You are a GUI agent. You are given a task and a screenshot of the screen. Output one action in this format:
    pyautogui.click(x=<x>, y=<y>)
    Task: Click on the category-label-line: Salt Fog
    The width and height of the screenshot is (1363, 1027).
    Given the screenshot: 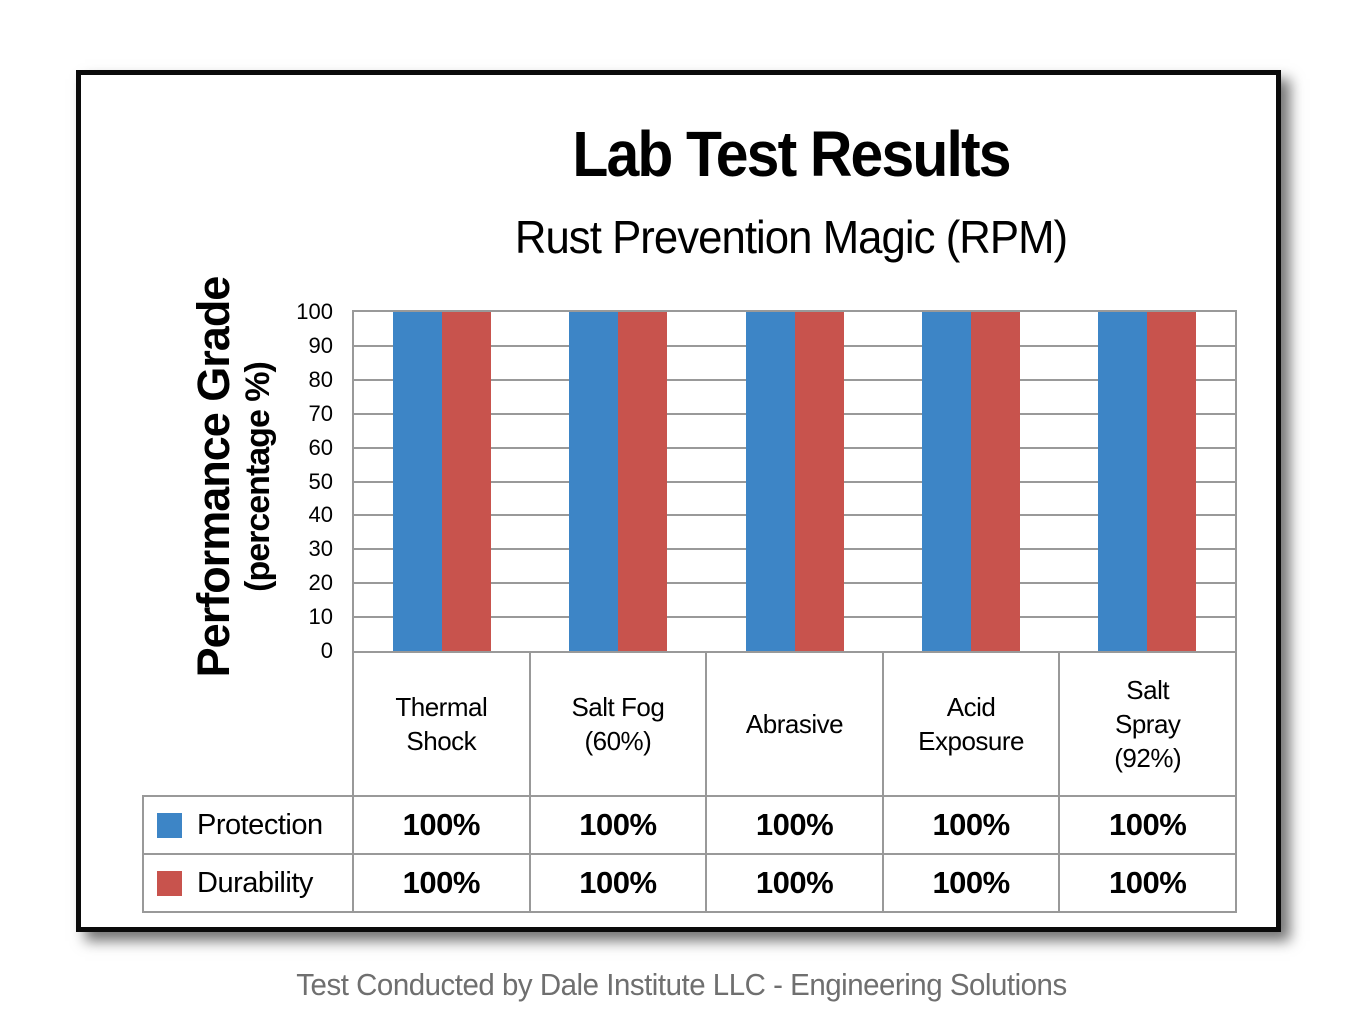 What is the action you would take?
    pyautogui.click(x=618, y=707)
    